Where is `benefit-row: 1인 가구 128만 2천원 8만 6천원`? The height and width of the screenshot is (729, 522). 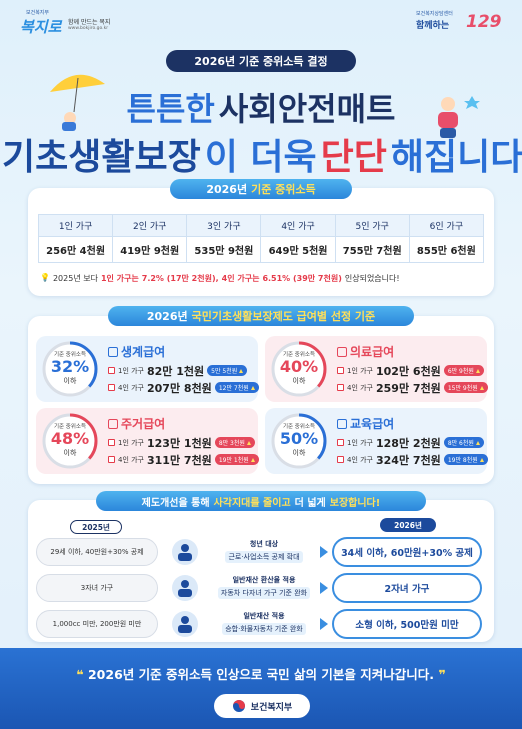 benefit-row: 1인 가구 128만 2천원 8만 6천원 is located at coordinates (410, 442).